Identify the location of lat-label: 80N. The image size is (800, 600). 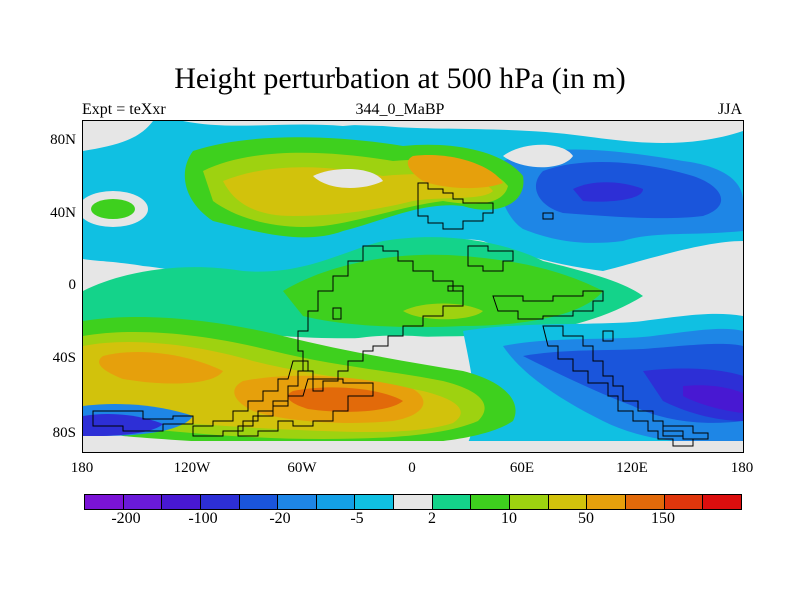
(63, 140).